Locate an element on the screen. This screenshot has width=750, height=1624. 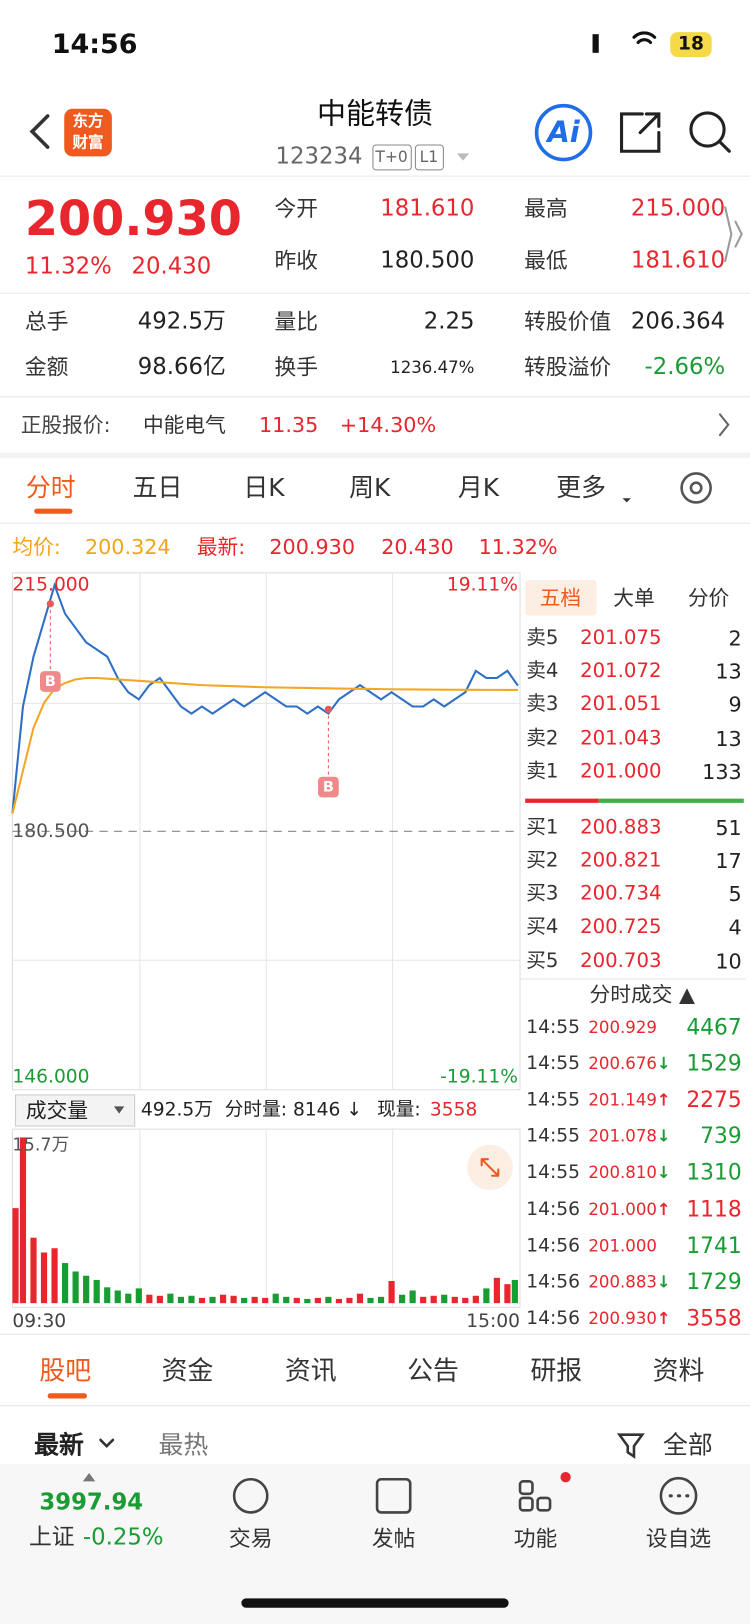
chart-tab: 日K is located at coordinates (264, 488).